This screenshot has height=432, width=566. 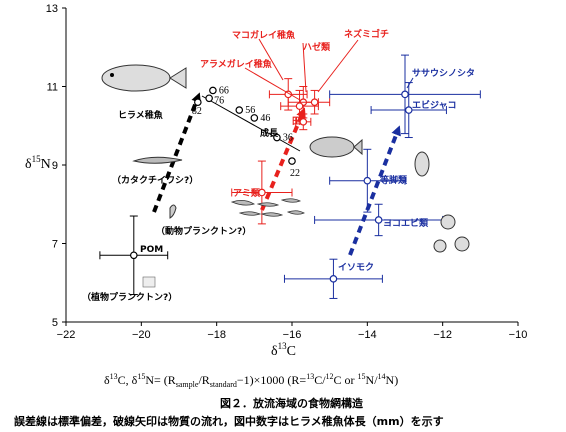 I want to click on label-red-small: 田, so click(x=296, y=121).